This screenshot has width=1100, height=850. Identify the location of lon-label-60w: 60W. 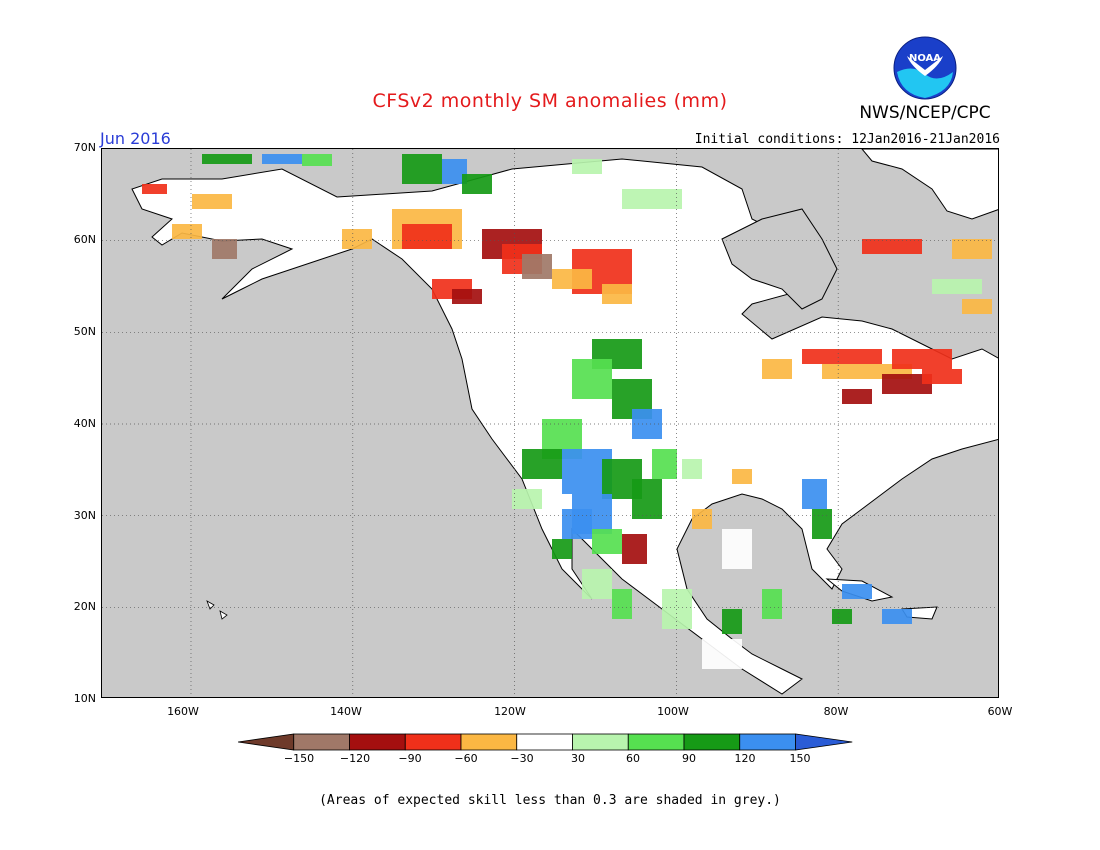
(1000, 711).